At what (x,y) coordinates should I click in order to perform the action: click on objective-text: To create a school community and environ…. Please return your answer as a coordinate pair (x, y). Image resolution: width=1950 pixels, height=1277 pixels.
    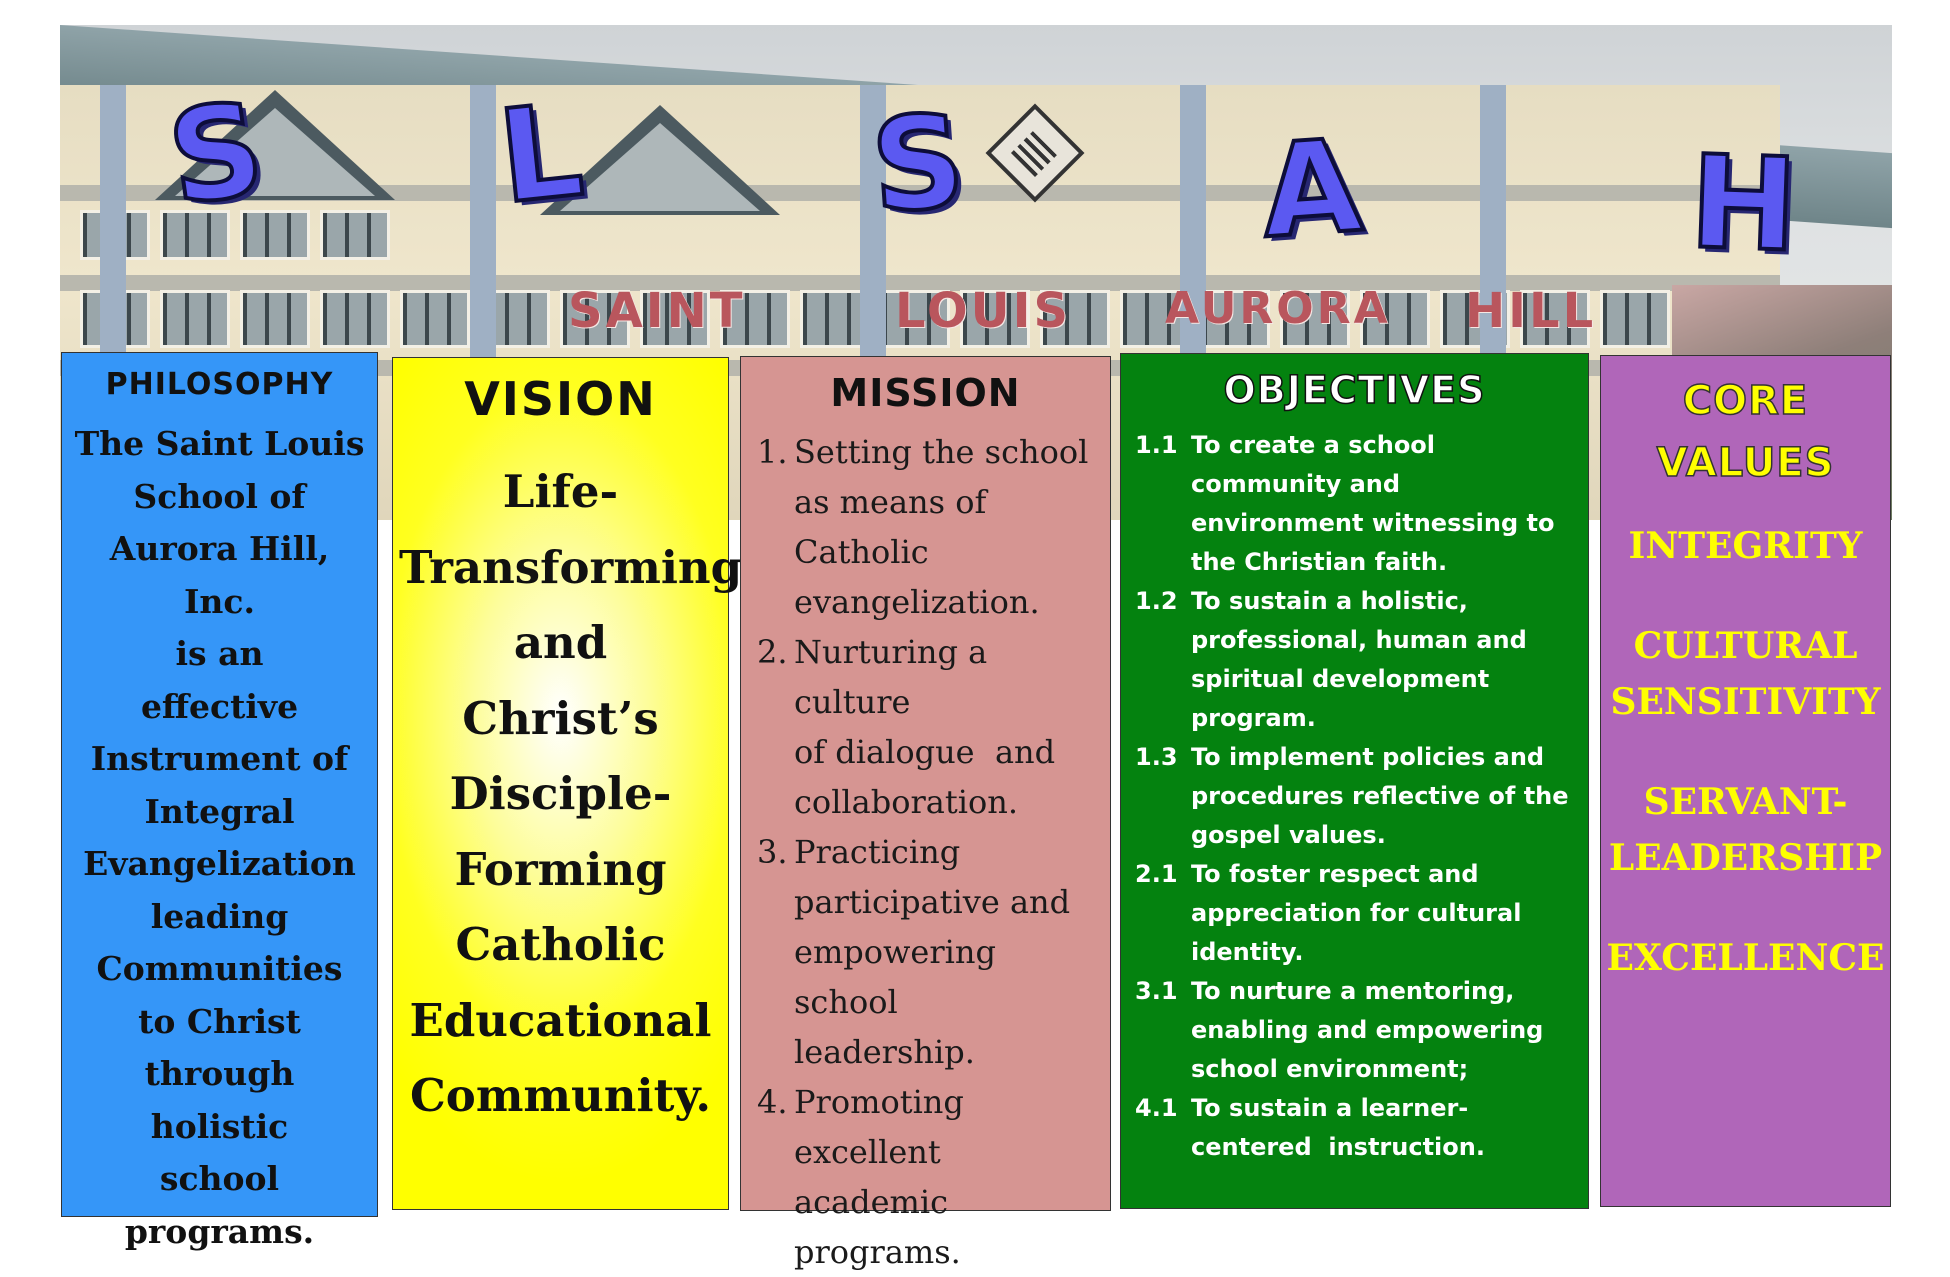
    Looking at the image, I should click on (1373, 503).